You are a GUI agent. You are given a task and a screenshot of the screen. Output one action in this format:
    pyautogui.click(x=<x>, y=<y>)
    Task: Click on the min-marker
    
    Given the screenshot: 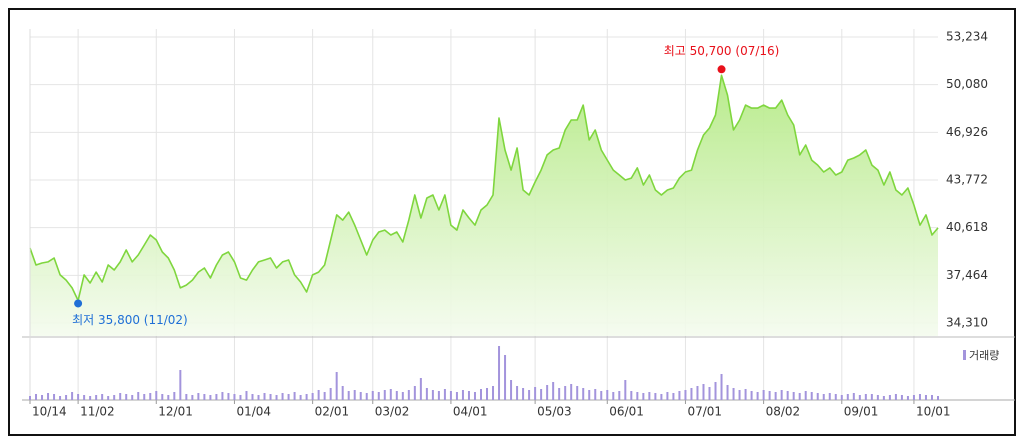 What is the action you would take?
    pyautogui.click(x=78, y=303)
    